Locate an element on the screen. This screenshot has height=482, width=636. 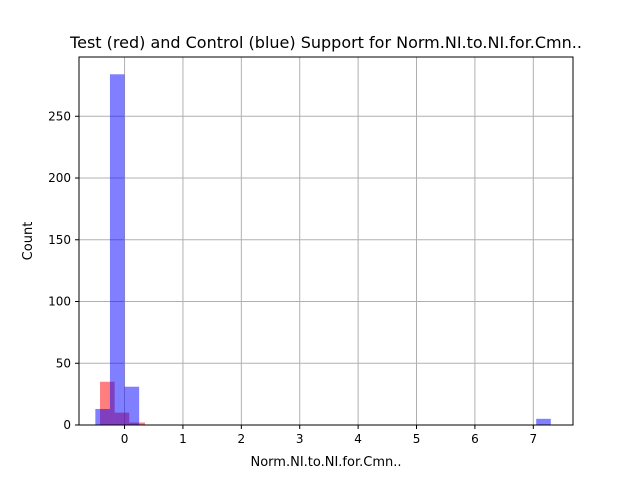
y-tick-label: 0 is located at coordinates (67, 425).